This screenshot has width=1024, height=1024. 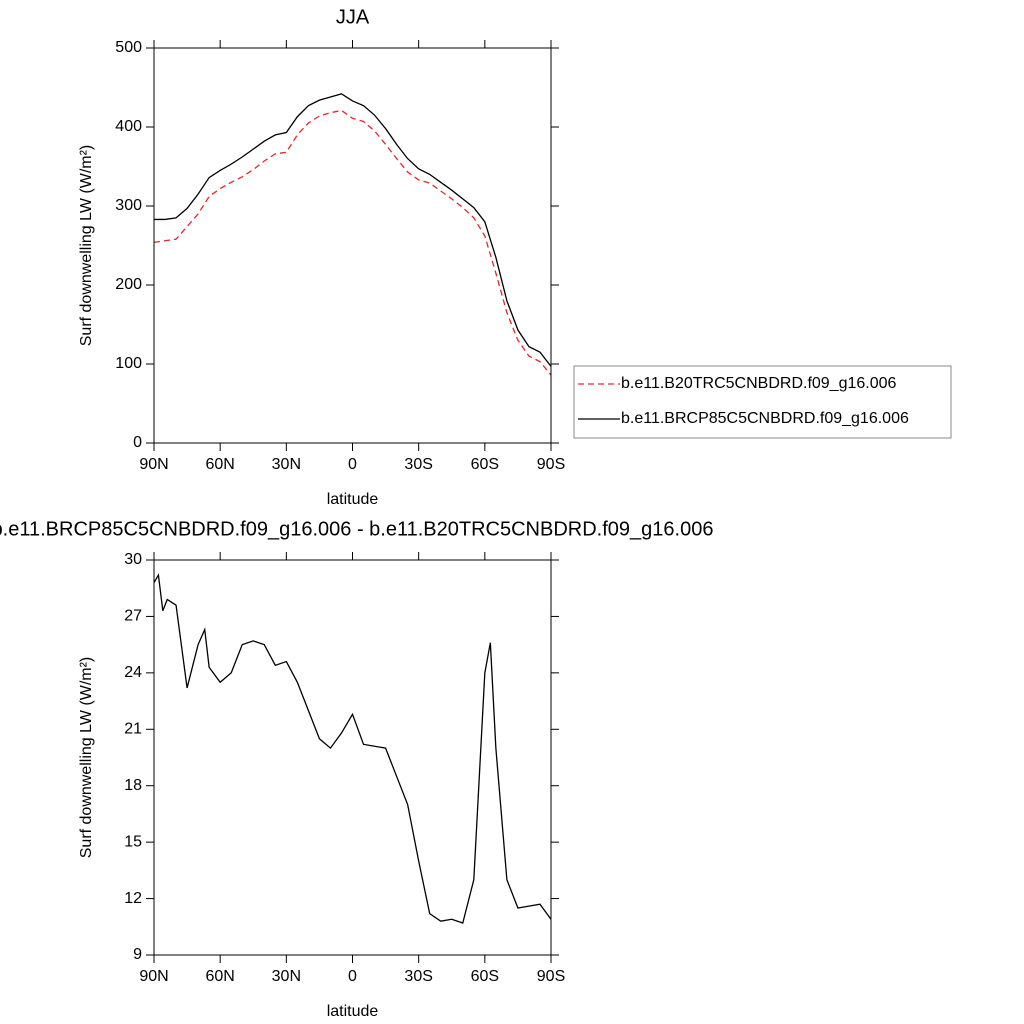 I want to click on y-tick-label: 21, so click(x=133, y=729).